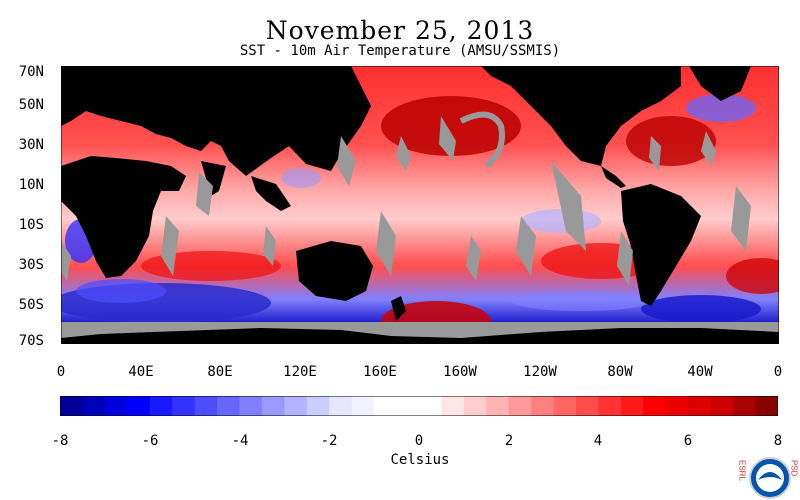 The height and width of the screenshot is (500, 800). Describe the element at coordinates (220, 372) in the screenshot. I see `lon-label: 80E` at that location.